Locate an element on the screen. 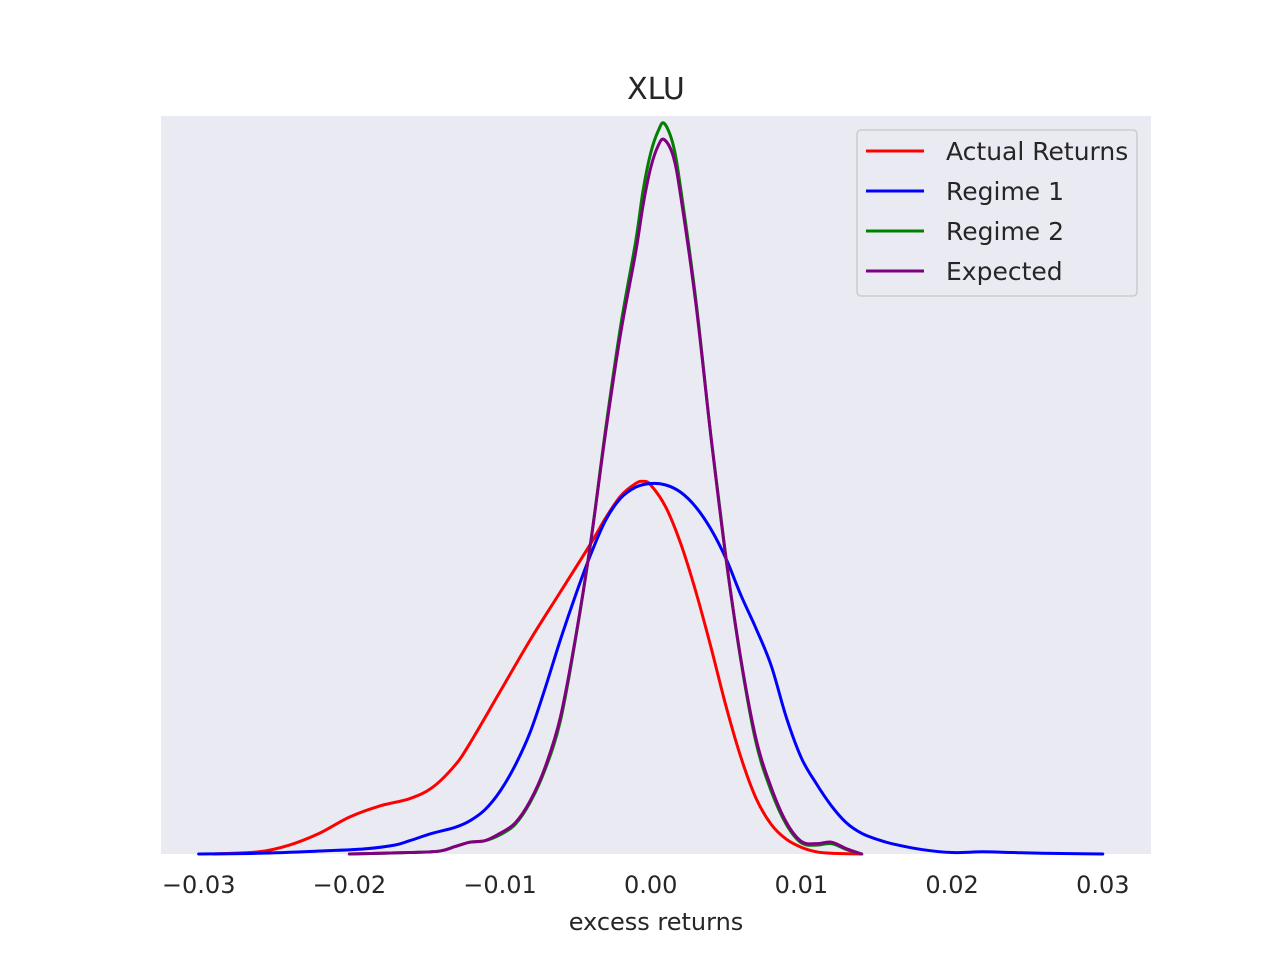 The image size is (1280, 960). x-tick-label: −0.01 is located at coordinates (500, 885).